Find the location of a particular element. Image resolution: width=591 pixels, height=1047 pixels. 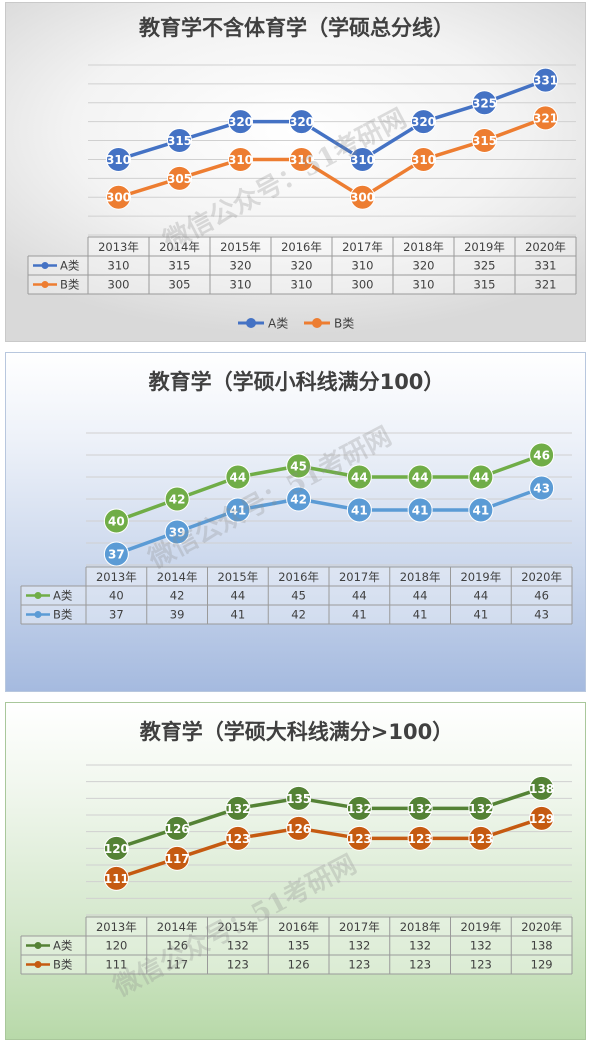

table-cell: 331 is located at coordinates (546, 266).